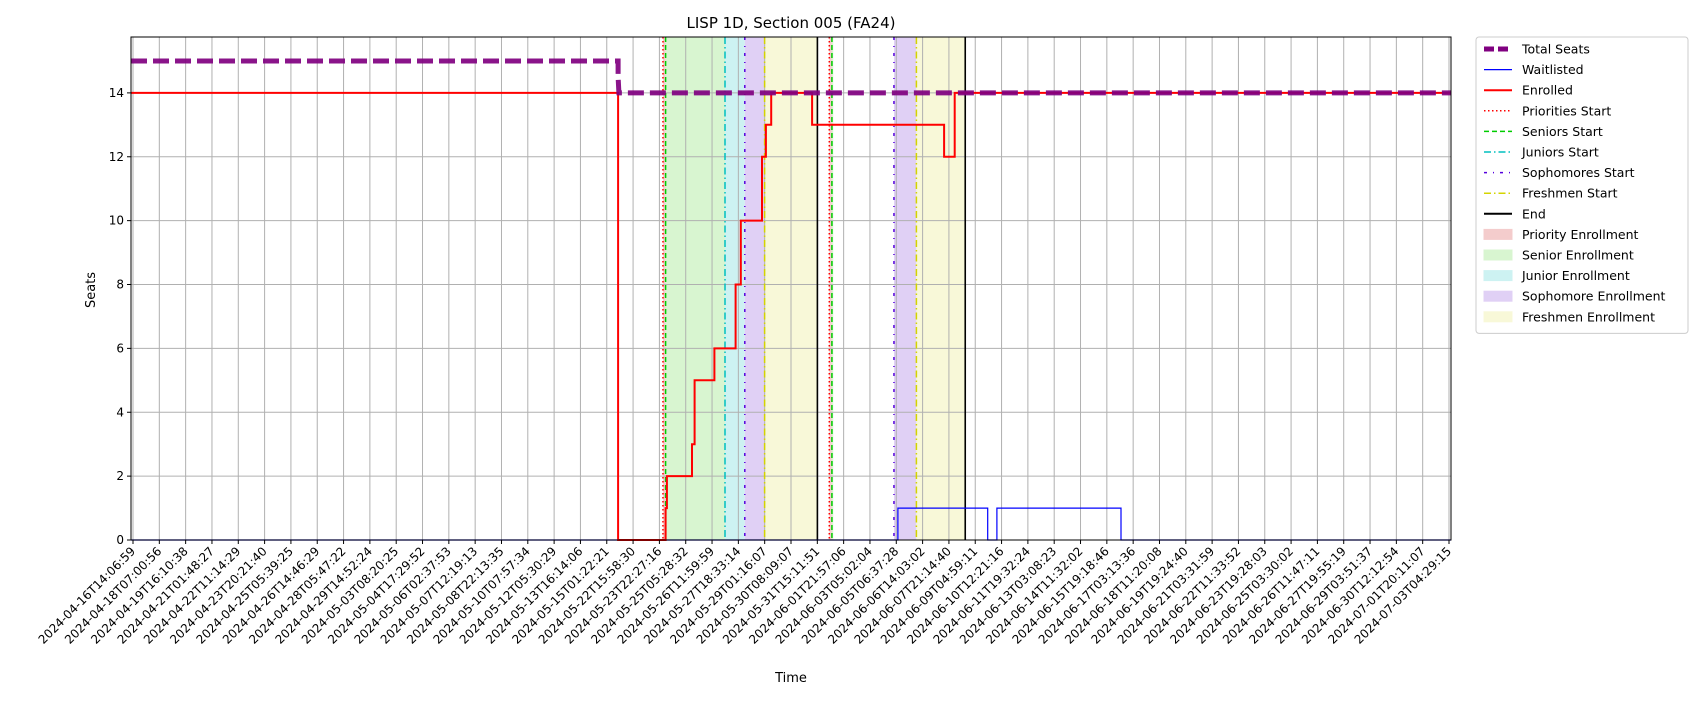 Image resolution: width=1700 pixels, height=704 pixels. I want to click on legend-label-end: End, so click(1534, 213).